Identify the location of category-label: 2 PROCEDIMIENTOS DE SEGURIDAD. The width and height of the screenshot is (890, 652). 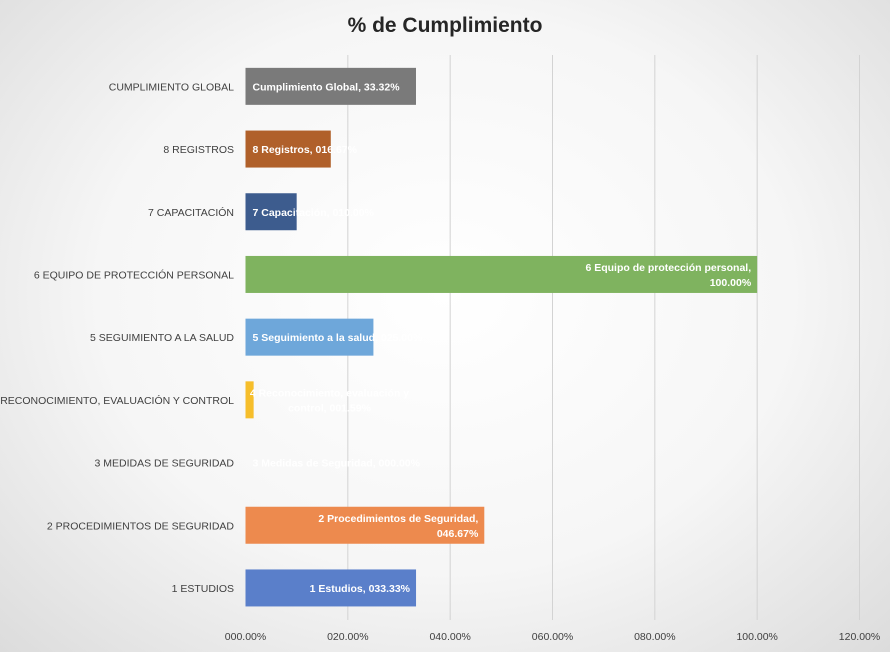
(141, 526).